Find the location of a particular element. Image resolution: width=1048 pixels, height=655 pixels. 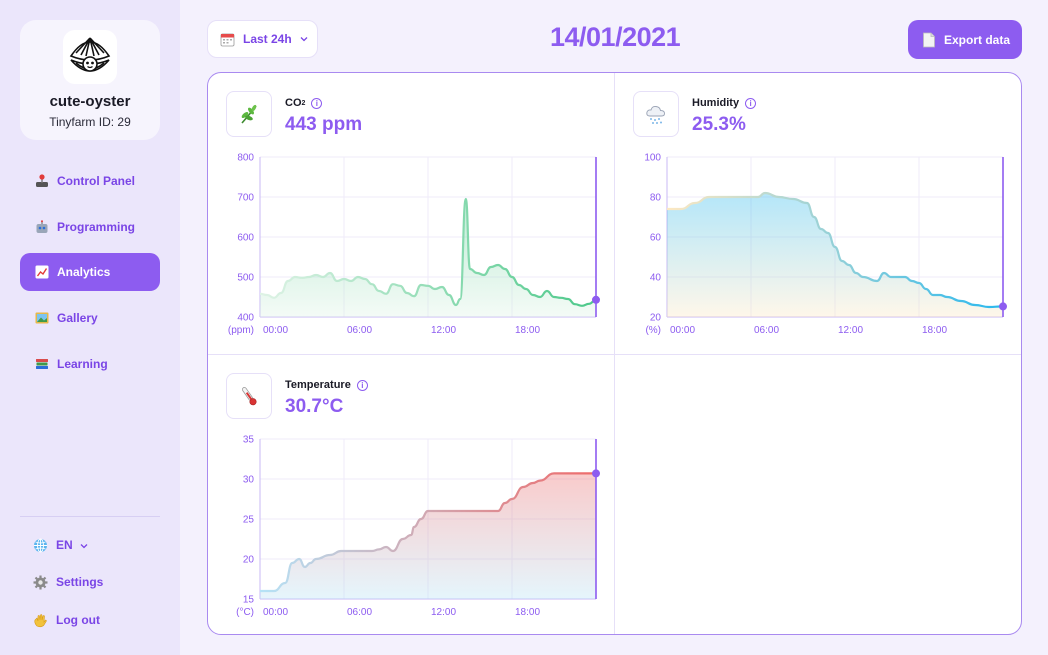

snow-cloud-icon is located at coordinates (656, 114).